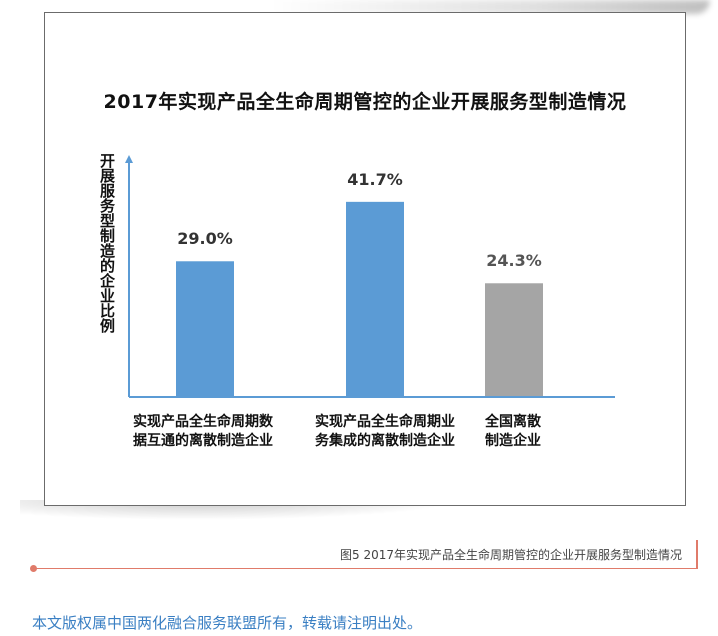  Describe the element at coordinates (205, 239) in the screenshot. I see `value-label-1: 29.0%` at that location.